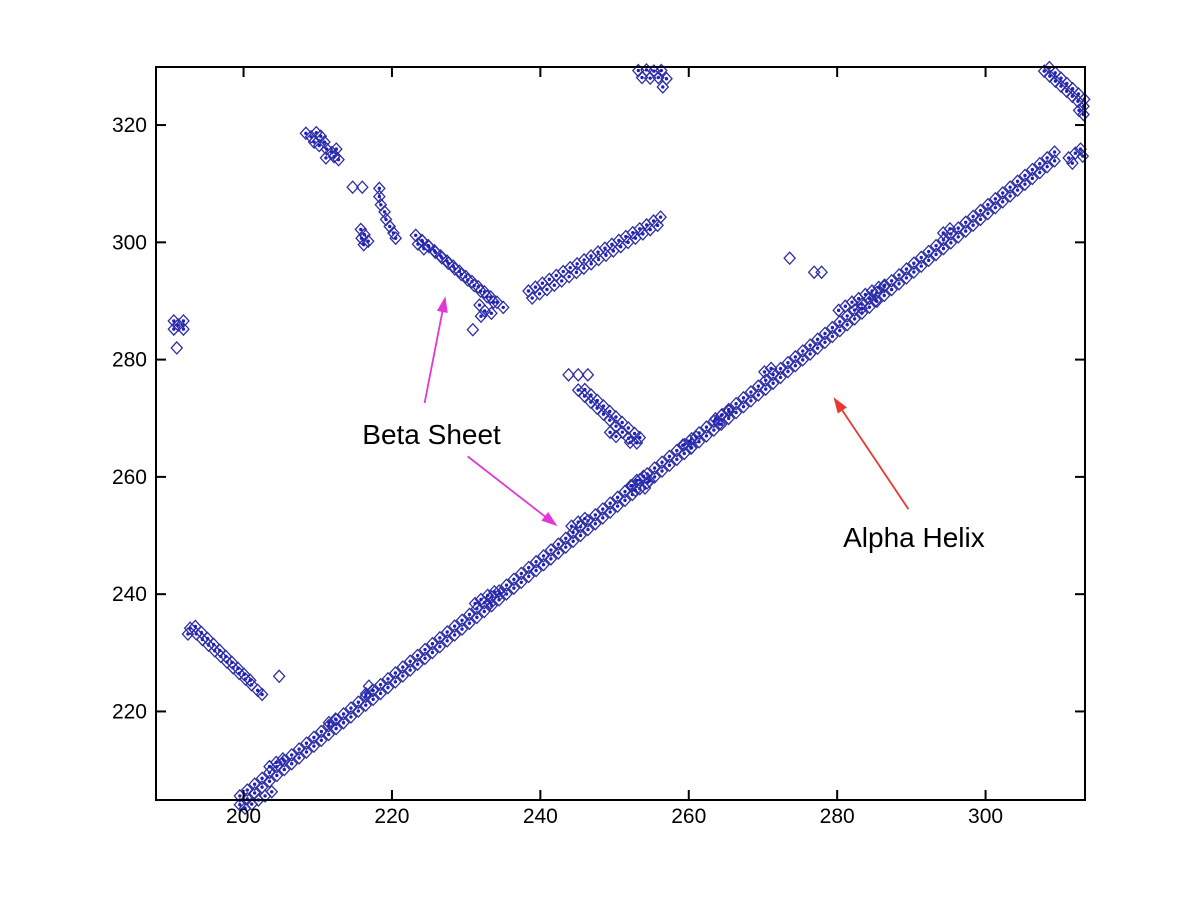 Image resolution: width=1200 pixels, height=901 pixels. What do you see at coordinates (578, 374) in the screenshot?
I see `row-245-277-marker` at bounding box center [578, 374].